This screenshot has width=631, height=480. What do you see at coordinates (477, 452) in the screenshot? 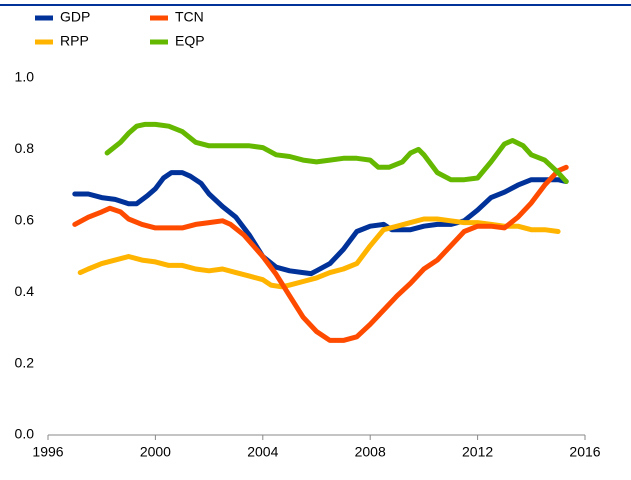
I see `x-tick-label: 2012` at bounding box center [477, 452].